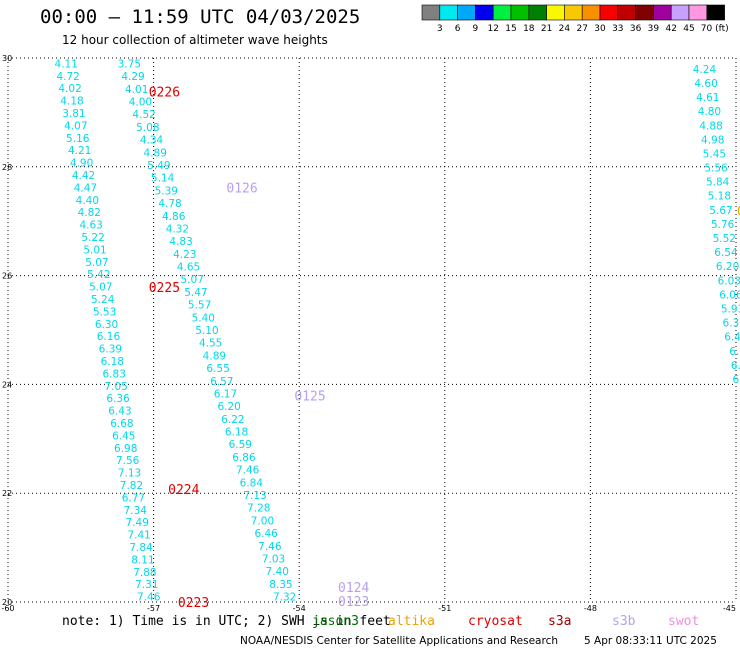 This screenshot has width=740, height=650. Describe the element at coordinates (136, 90) in the screenshot. I see `wave-height-value: 4.01` at that location.